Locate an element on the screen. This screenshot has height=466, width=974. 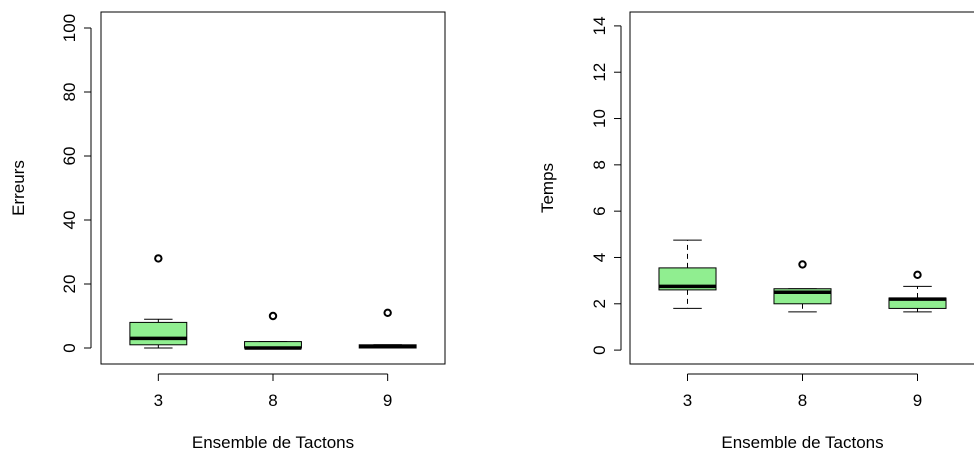
y-axis-title-2: Temps is located at coordinates (547, 188).